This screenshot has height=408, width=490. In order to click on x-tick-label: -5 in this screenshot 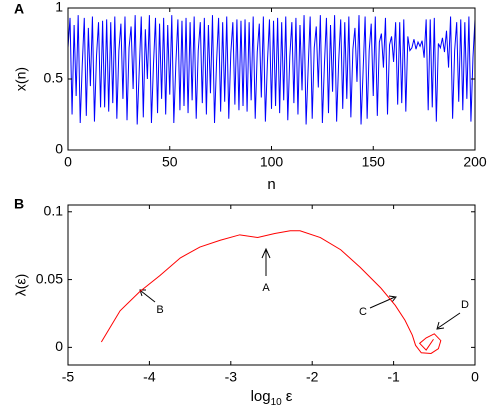, I will do `click(68, 377)`.